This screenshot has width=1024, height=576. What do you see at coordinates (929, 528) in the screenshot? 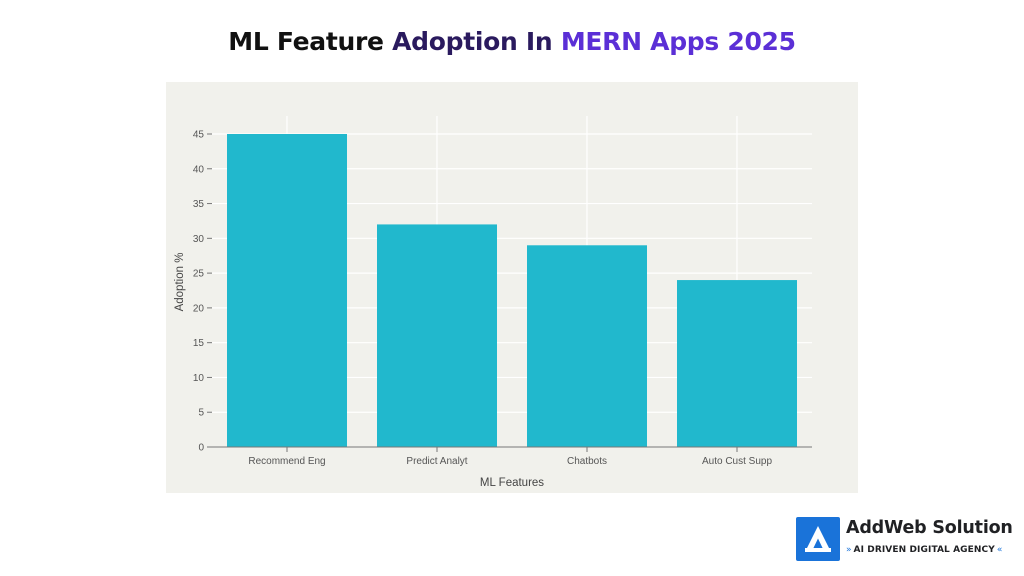
I see `brand-name: AddWeb Solution` at bounding box center [929, 528].